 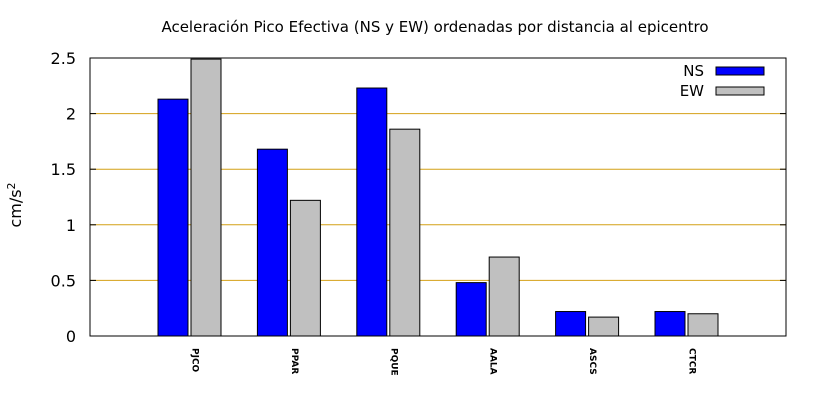 What do you see at coordinates (693, 71) in the screenshot?
I see `legend-label: NS` at bounding box center [693, 71].